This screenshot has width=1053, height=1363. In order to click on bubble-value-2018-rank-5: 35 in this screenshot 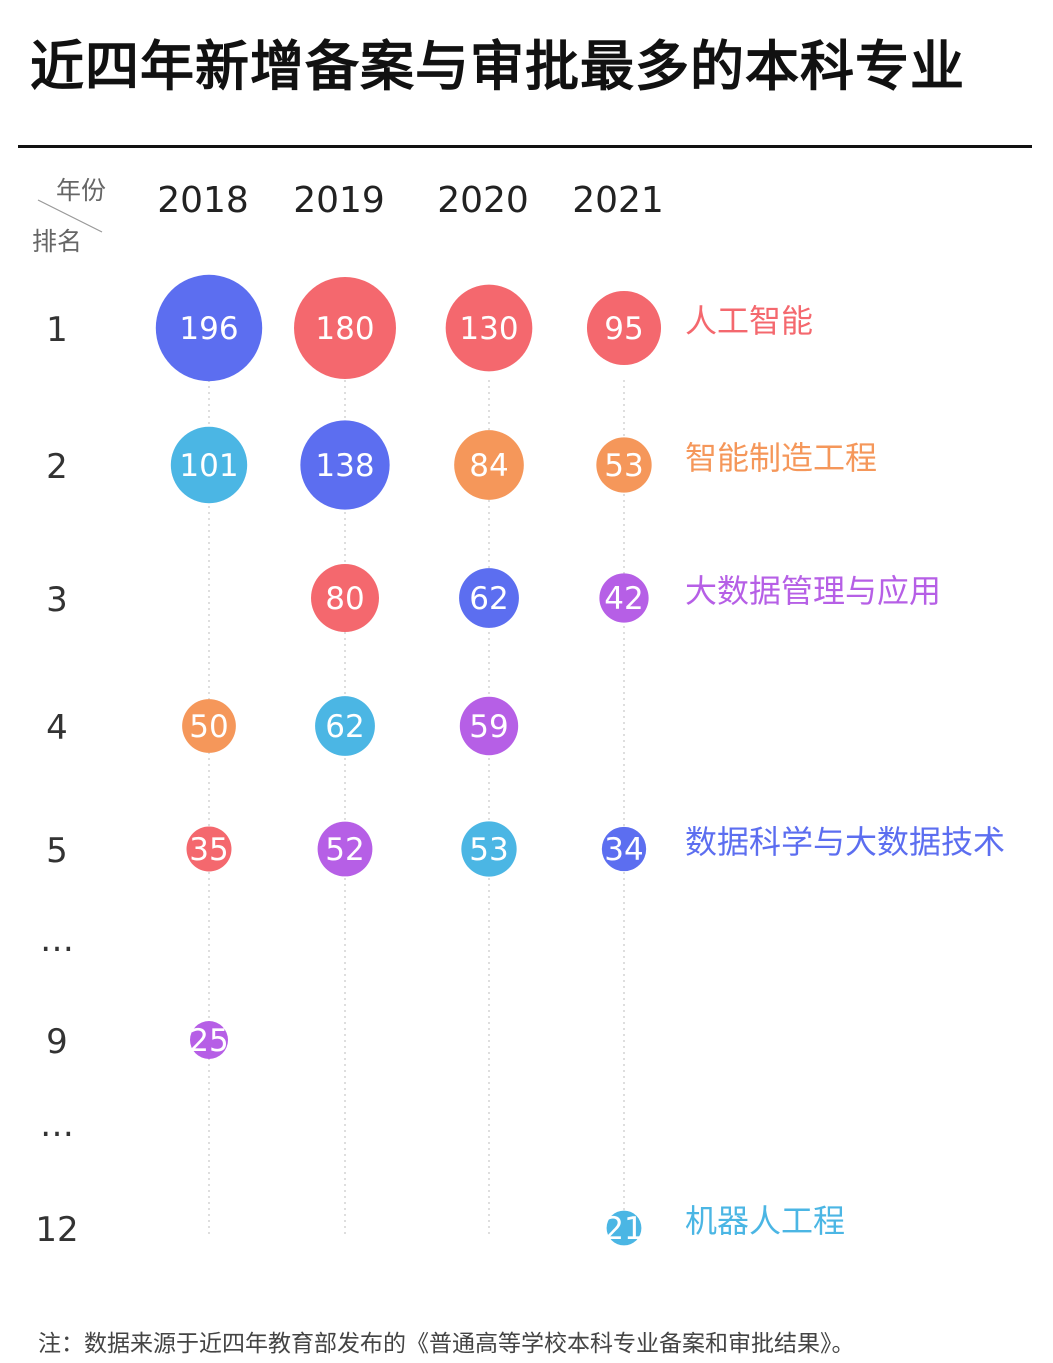, I will do `click(208, 850)`.